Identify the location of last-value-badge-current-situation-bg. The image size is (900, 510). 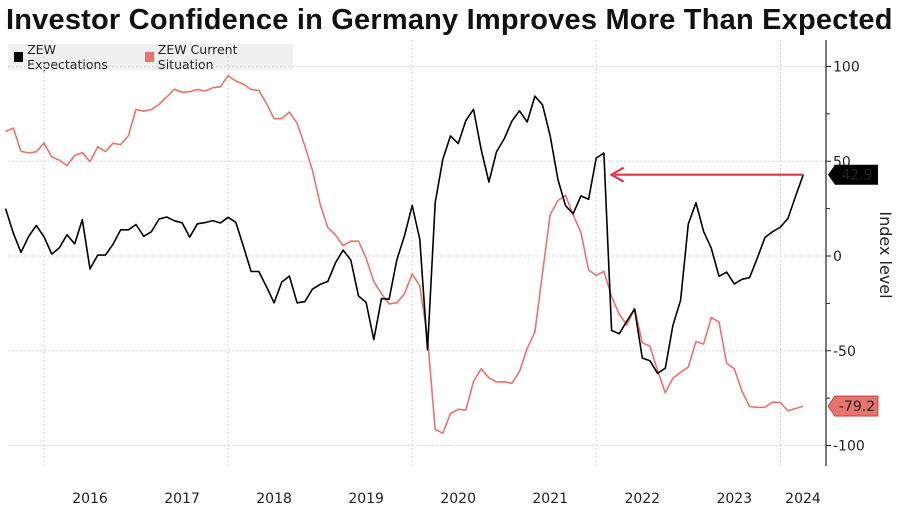
(853, 406).